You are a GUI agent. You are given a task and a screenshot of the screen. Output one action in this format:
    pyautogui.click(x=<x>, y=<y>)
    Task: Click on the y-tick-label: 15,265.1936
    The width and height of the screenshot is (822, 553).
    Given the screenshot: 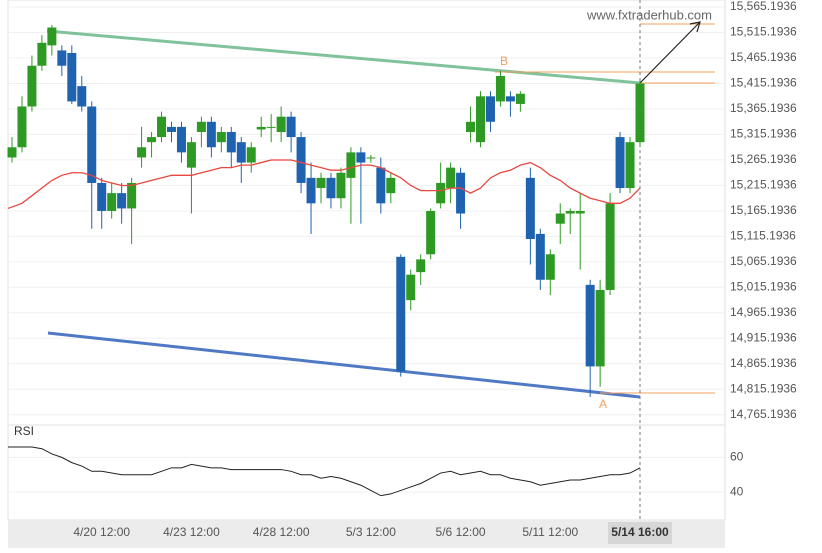 What is the action you would take?
    pyautogui.click(x=763, y=159)
    